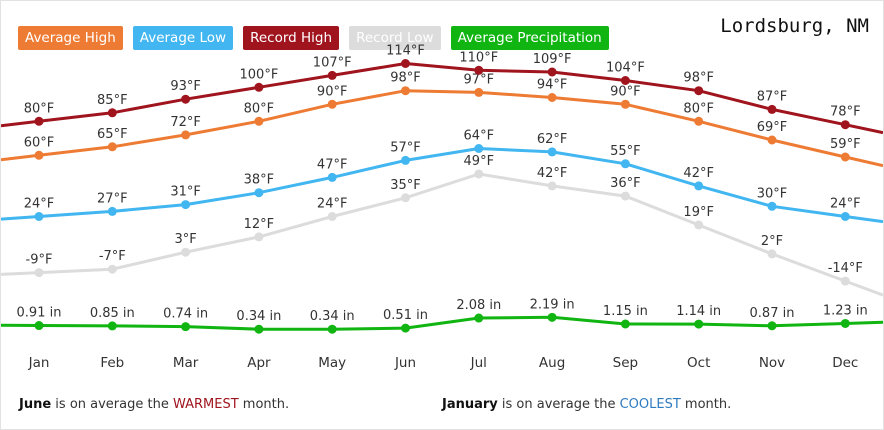 The image size is (884, 430). Describe the element at coordinates (112, 134) in the screenshot. I see `average-high-data-label: 65°F` at that location.